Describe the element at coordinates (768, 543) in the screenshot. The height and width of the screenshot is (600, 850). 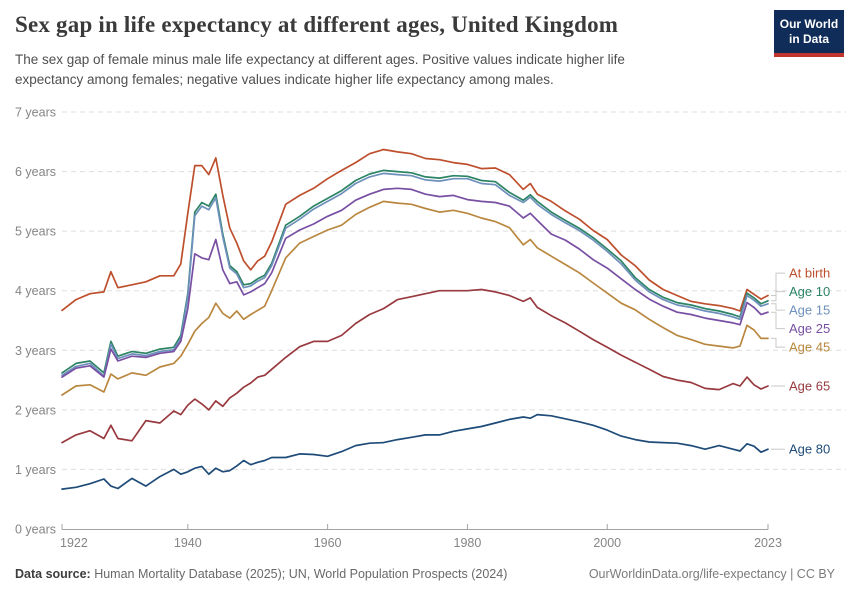
I see `x-axis-label-2023: 2023` at that location.